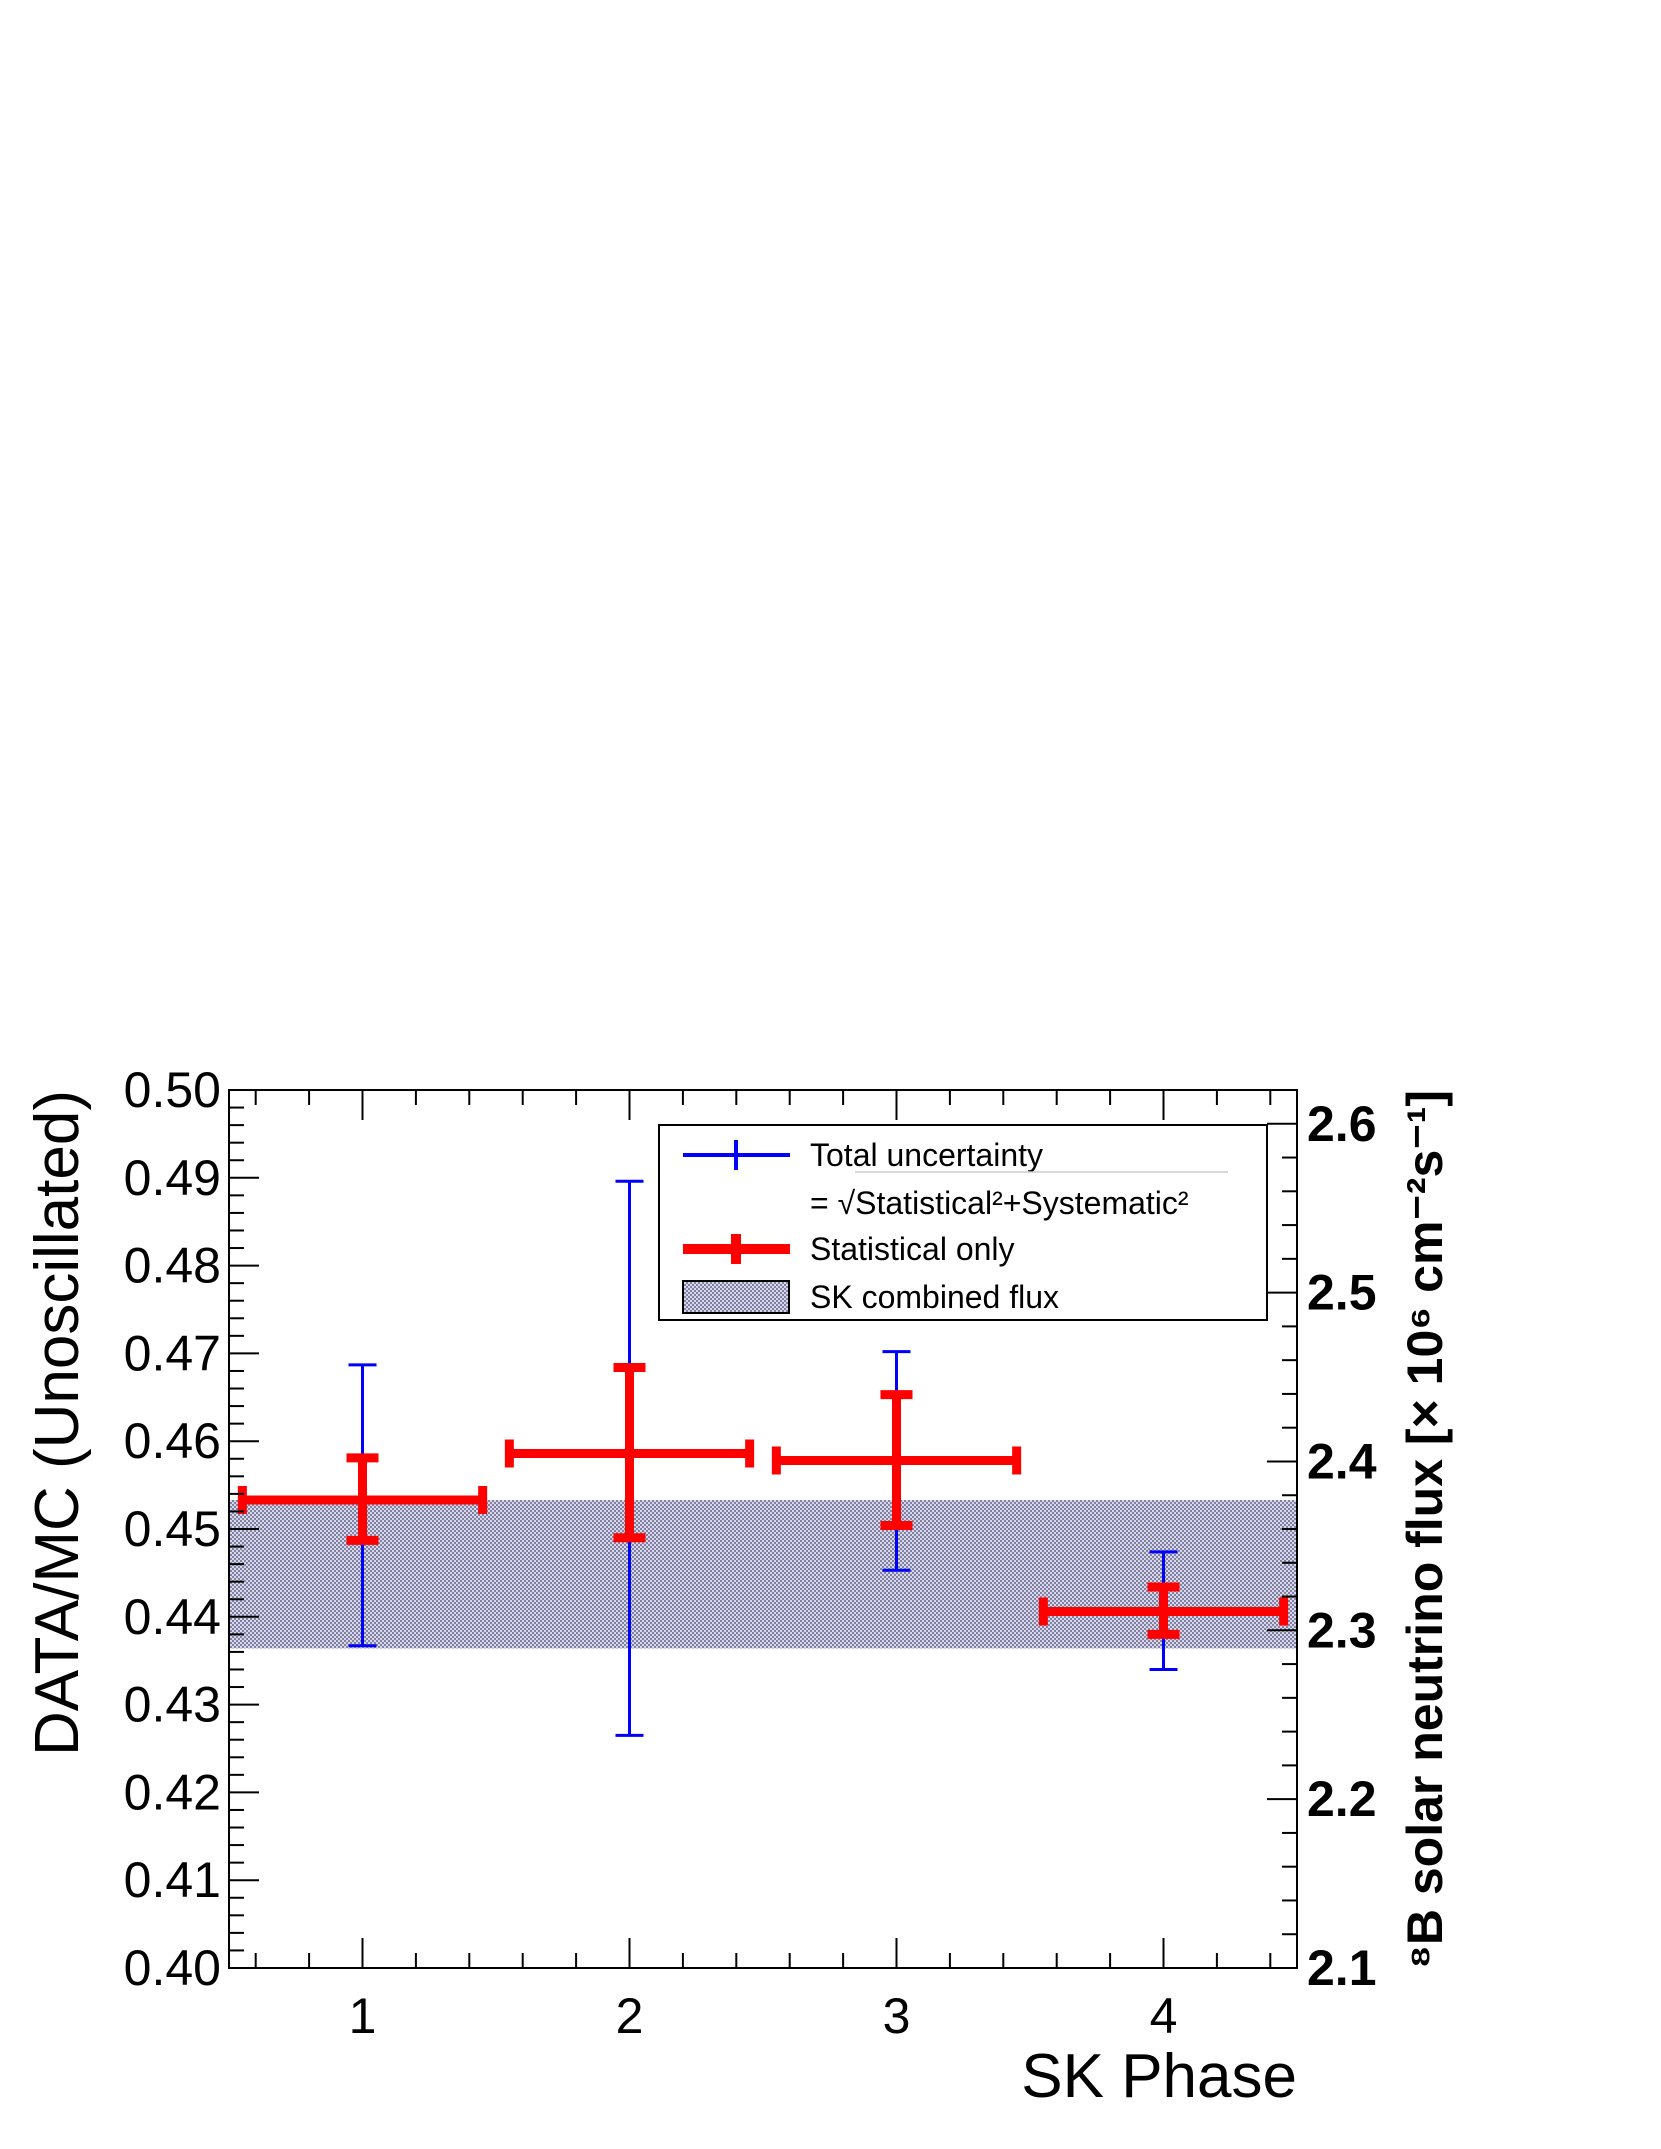 This screenshot has height=2149, width=1661. What do you see at coordinates (362, 1505) in the screenshot?
I see `data-point-sk1` at bounding box center [362, 1505].